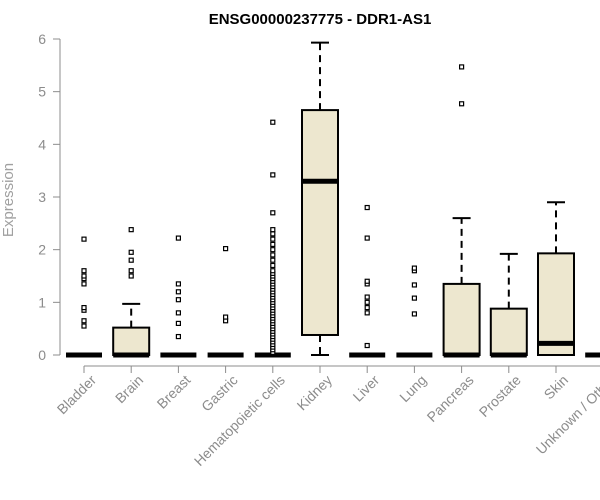 The height and width of the screenshot is (500, 600). I want to click on x-tick-label: Breast, so click(174, 392).